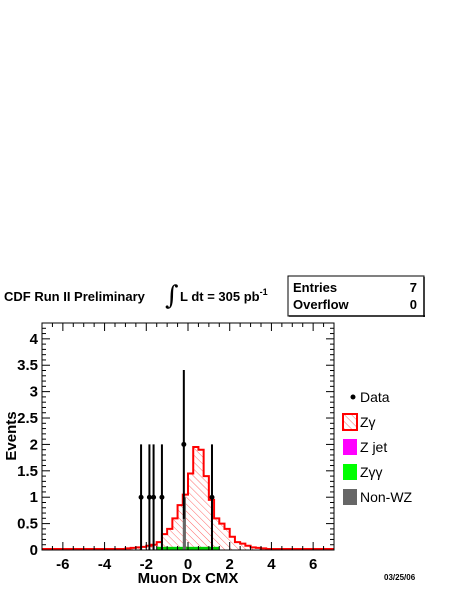 The height and width of the screenshot is (591, 457). I want to click on stats-overflow-label: Overflow, so click(321, 304).